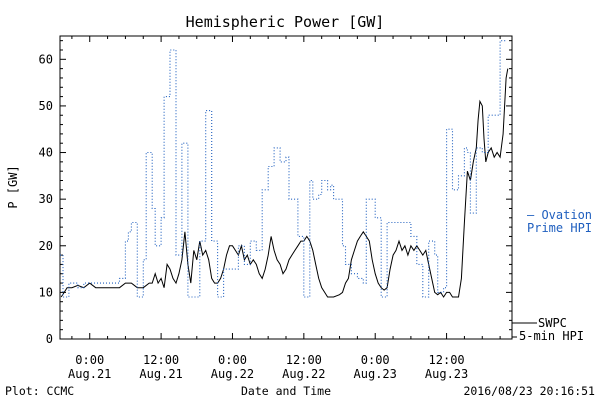 This screenshot has width=600, height=400. I want to click on timestamp: 2016/08/23 20:16:51, so click(529, 391).